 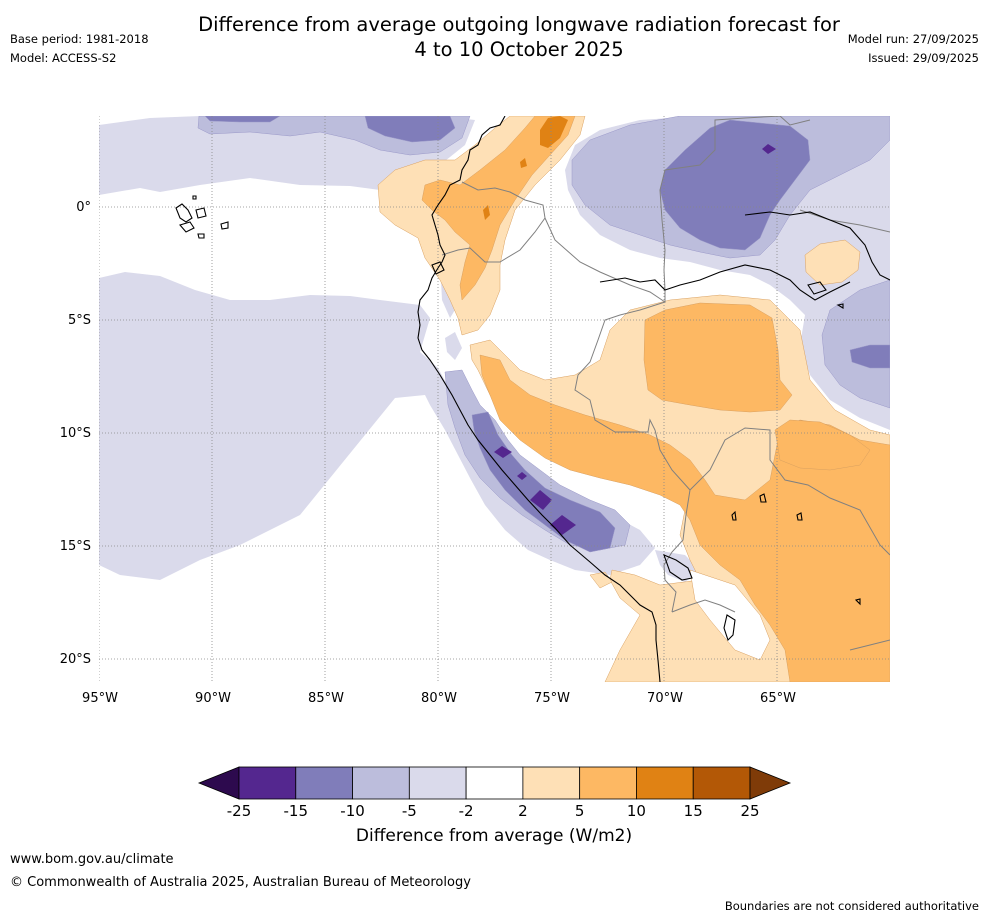 I want to click on north-light-orange, so click(x=498, y=208).